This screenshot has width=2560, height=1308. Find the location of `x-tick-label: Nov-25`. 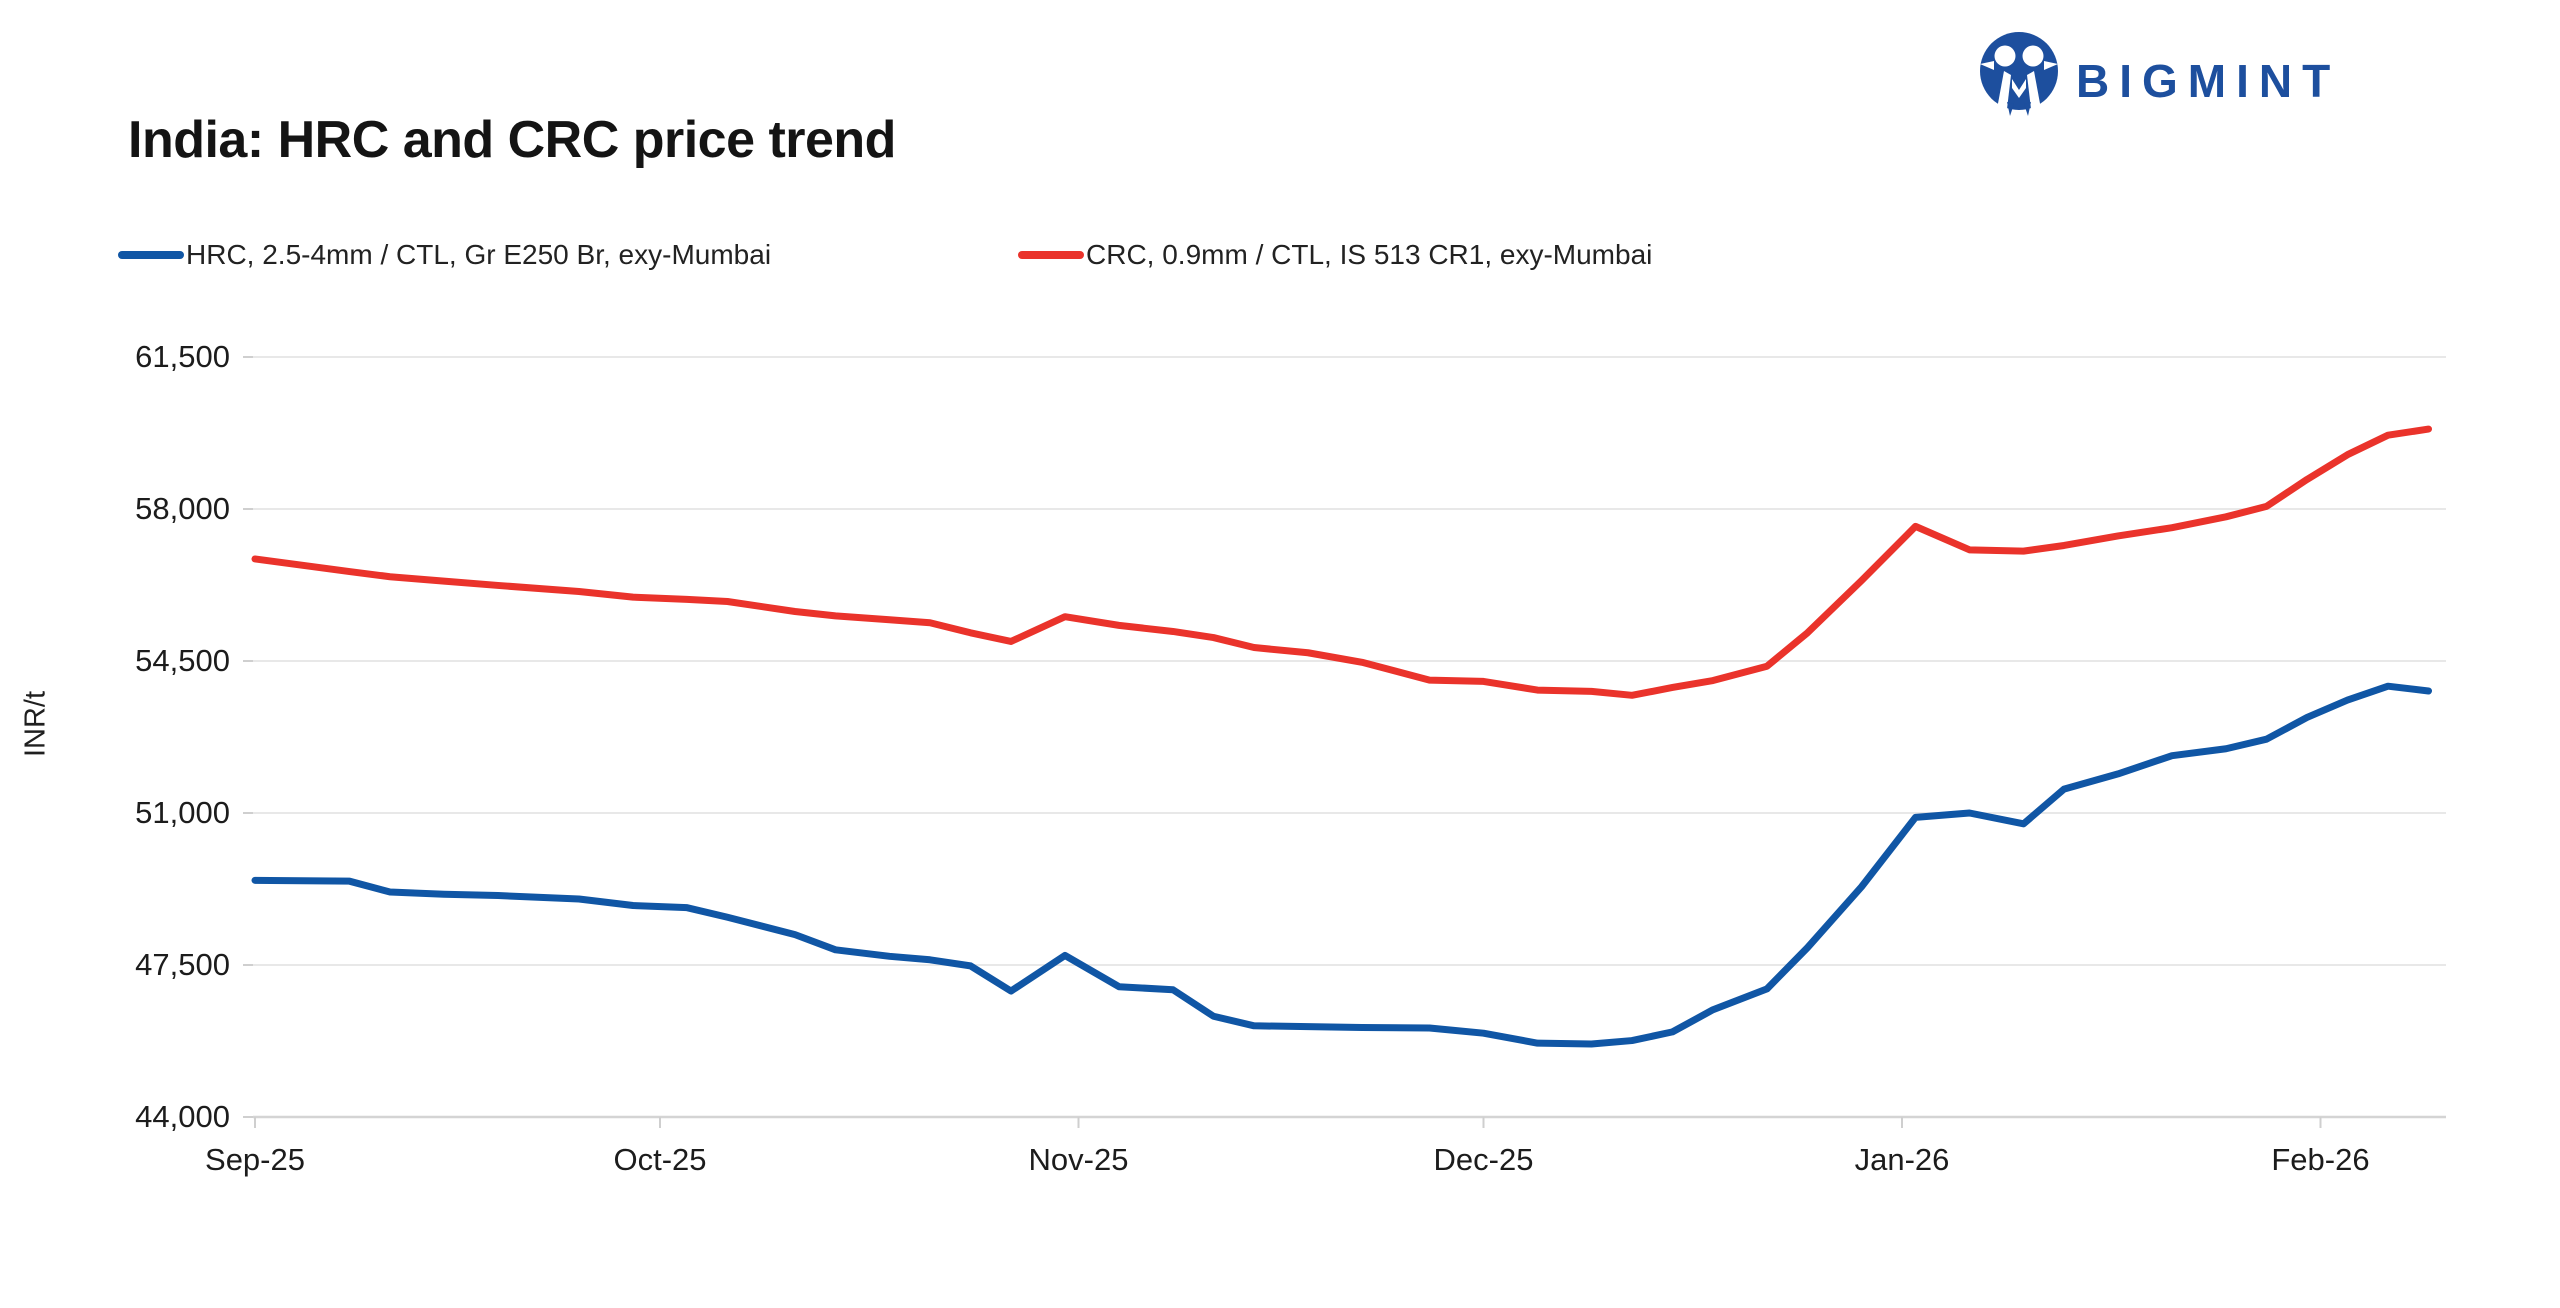

x-tick-label: Nov-25 is located at coordinates (1078, 1159).